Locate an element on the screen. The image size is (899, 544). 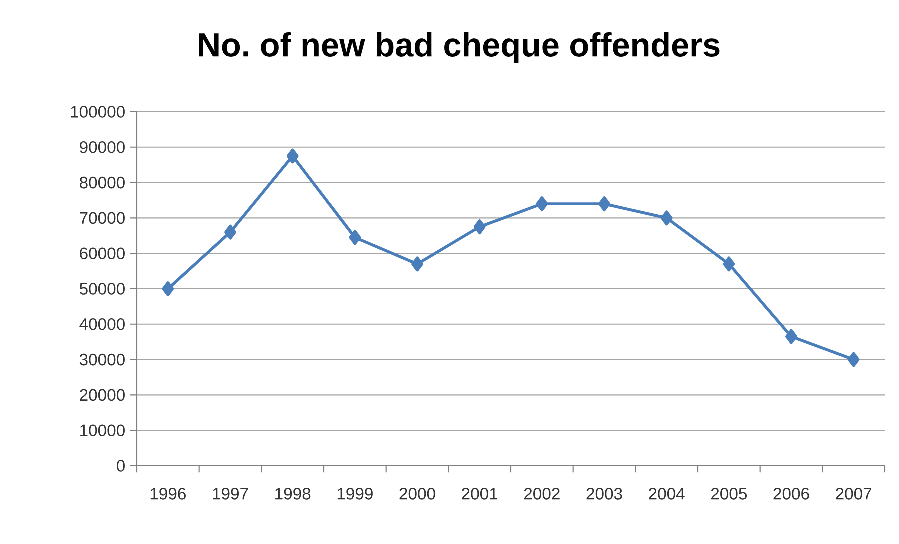
y-tick-label: 90000 is located at coordinates (102, 148).